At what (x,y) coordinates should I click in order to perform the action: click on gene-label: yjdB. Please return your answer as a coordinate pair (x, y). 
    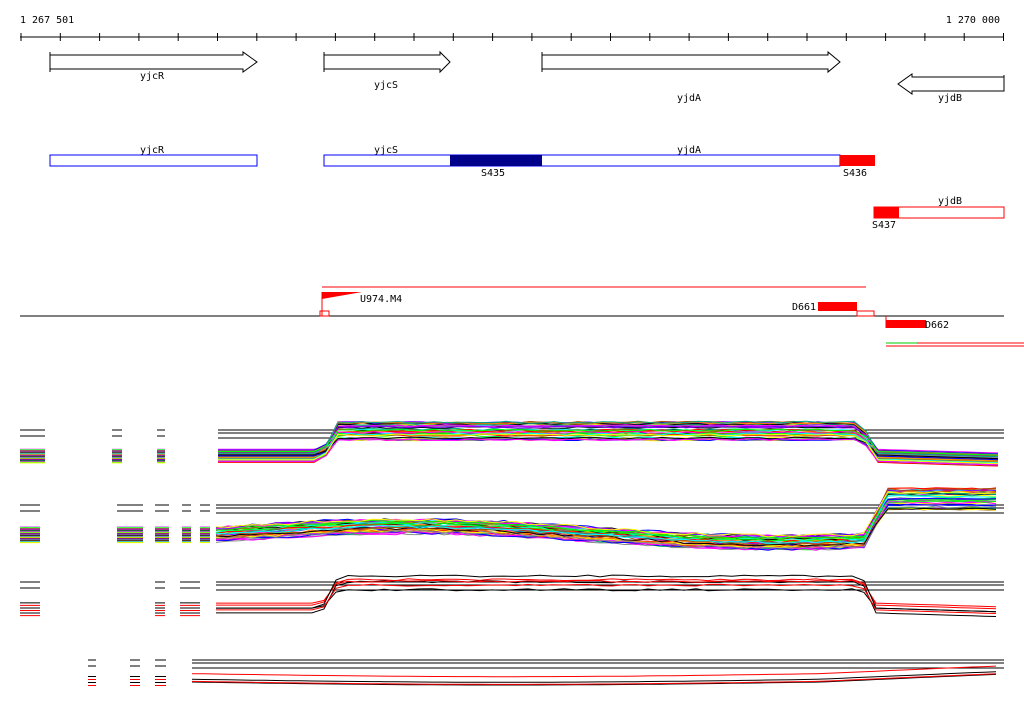
    Looking at the image, I should click on (950, 98).